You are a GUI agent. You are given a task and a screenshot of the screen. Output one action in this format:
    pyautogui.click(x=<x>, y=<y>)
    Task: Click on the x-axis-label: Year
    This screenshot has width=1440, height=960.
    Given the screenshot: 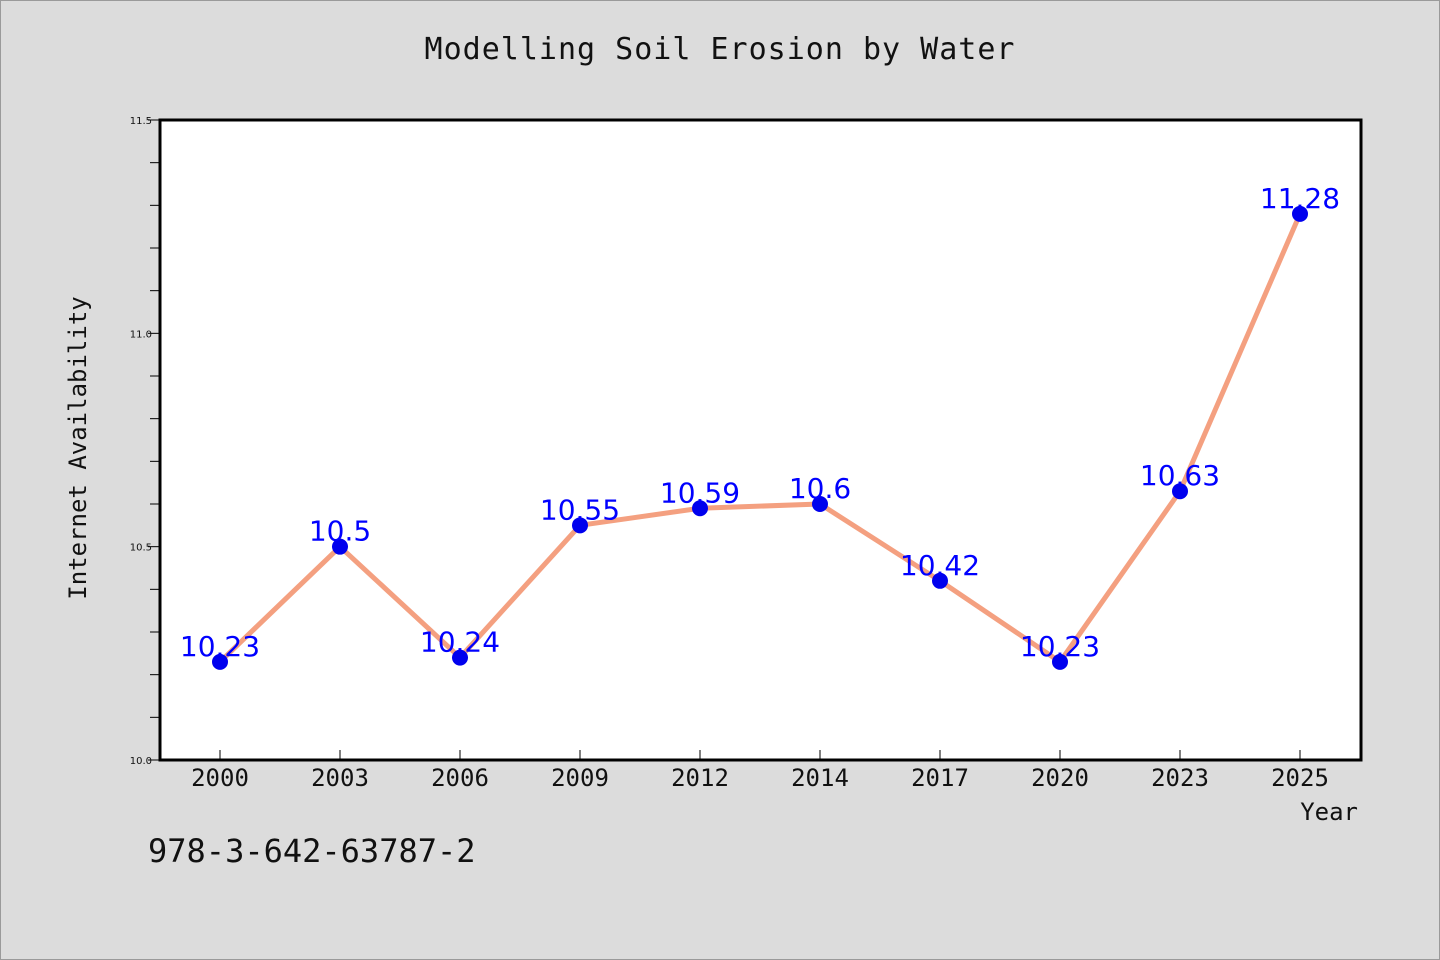 What is the action you would take?
    pyautogui.click(x=1329, y=812)
    